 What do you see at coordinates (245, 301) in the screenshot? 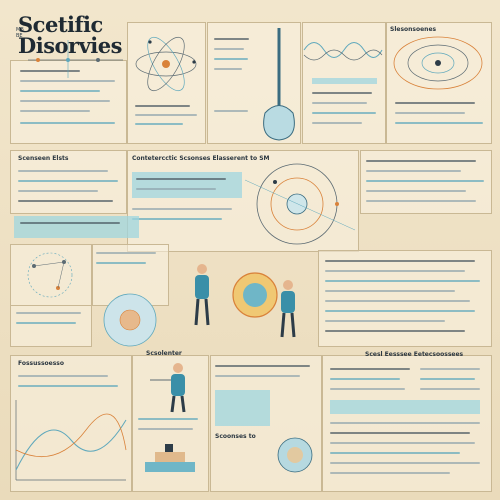
I see `scientist-figures` at bounding box center [245, 301].